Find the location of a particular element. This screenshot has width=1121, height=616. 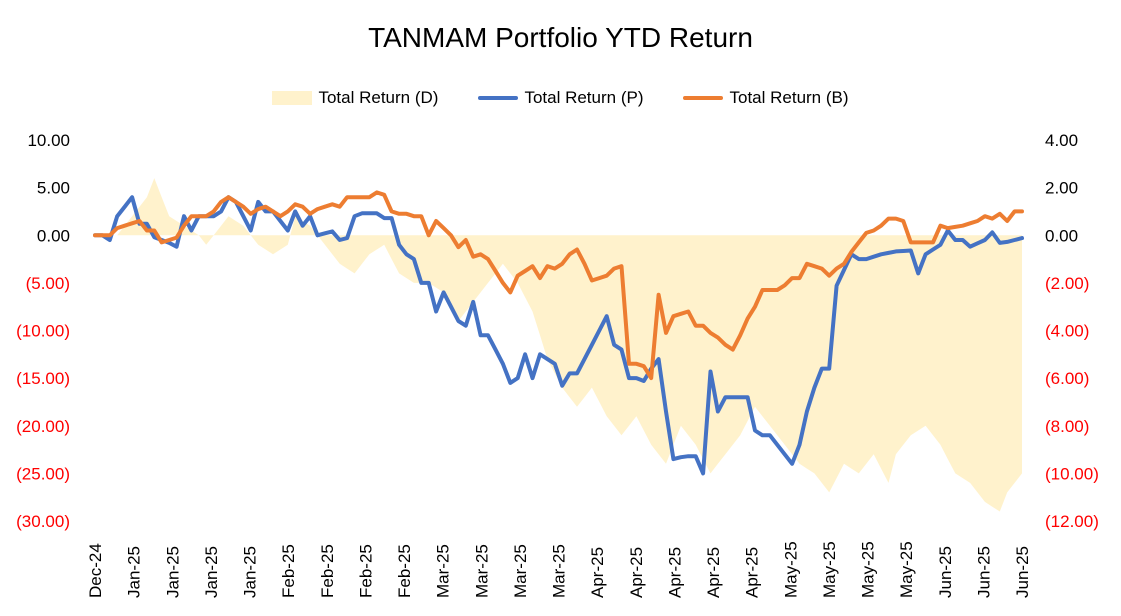

y-right-tick-label: 4.00 is located at coordinates (1061, 140).